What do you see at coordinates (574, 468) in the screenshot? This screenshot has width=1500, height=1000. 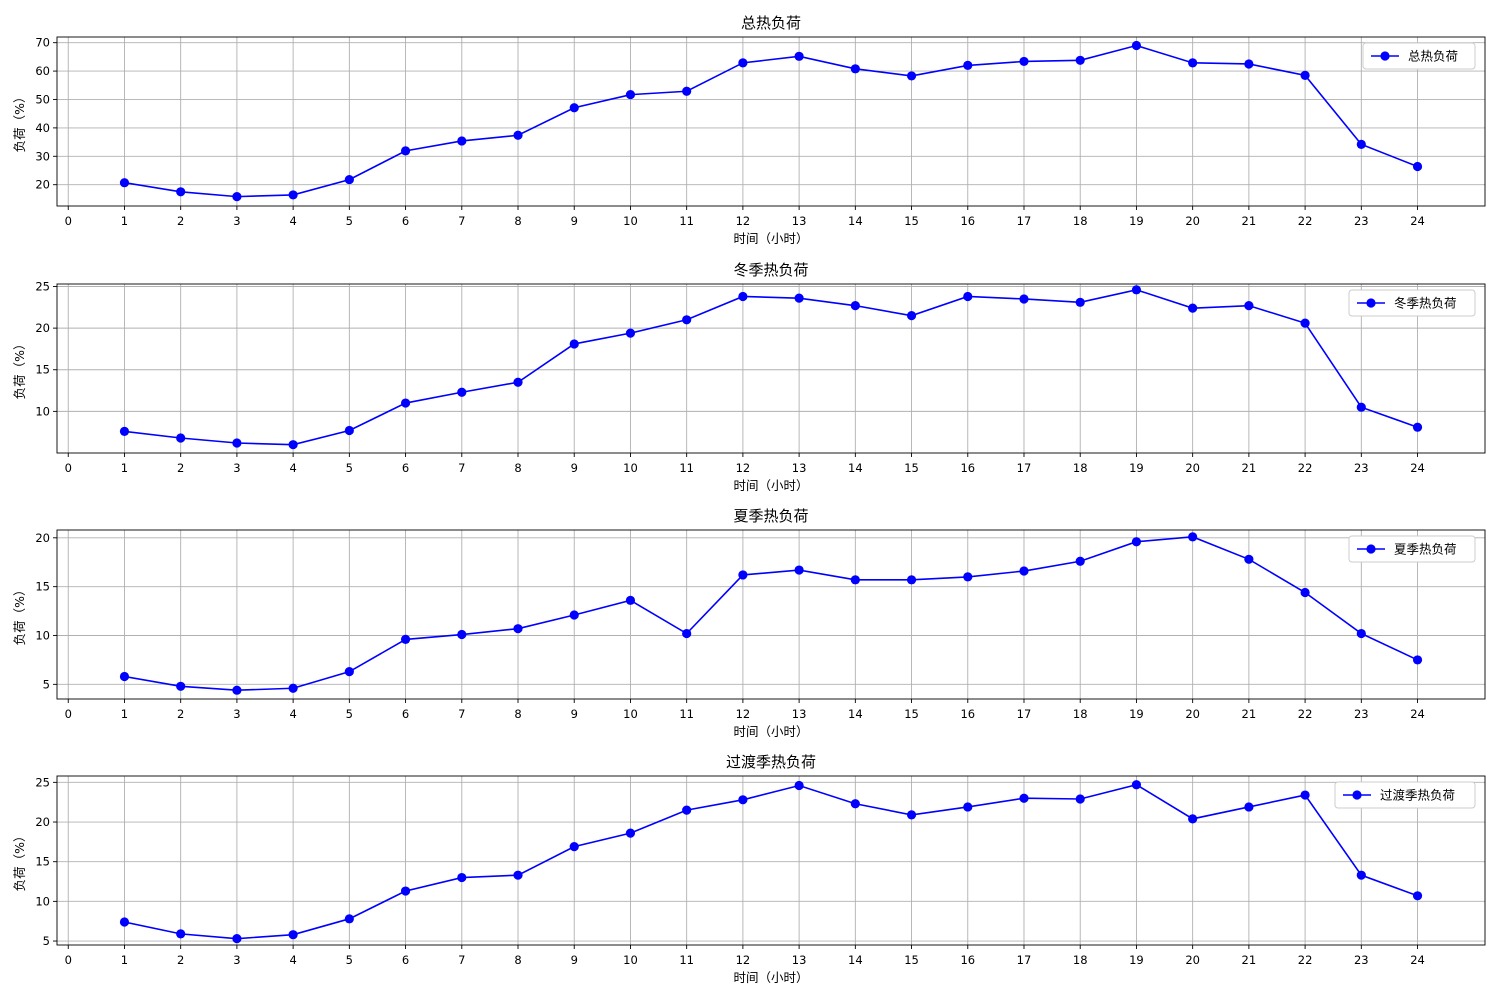 I see `x-tick-label: 9` at bounding box center [574, 468].